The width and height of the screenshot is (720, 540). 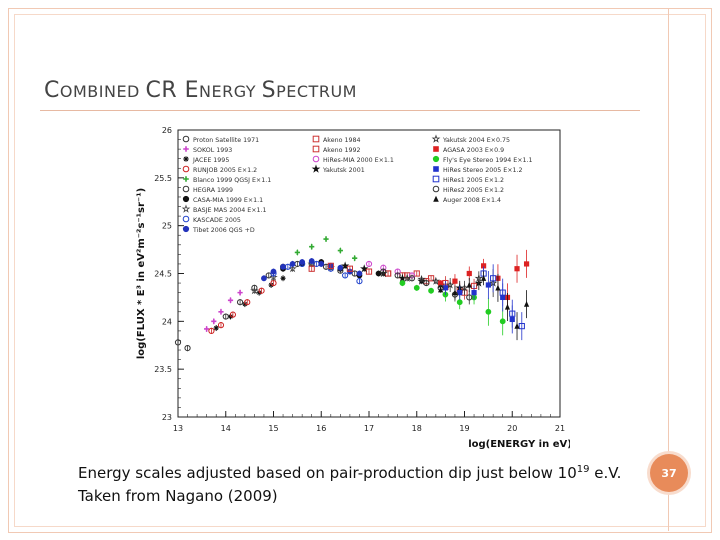 What do you see at coordinates (167, 226) in the screenshot?
I see `y-tick-label: 25` at bounding box center [167, 226].